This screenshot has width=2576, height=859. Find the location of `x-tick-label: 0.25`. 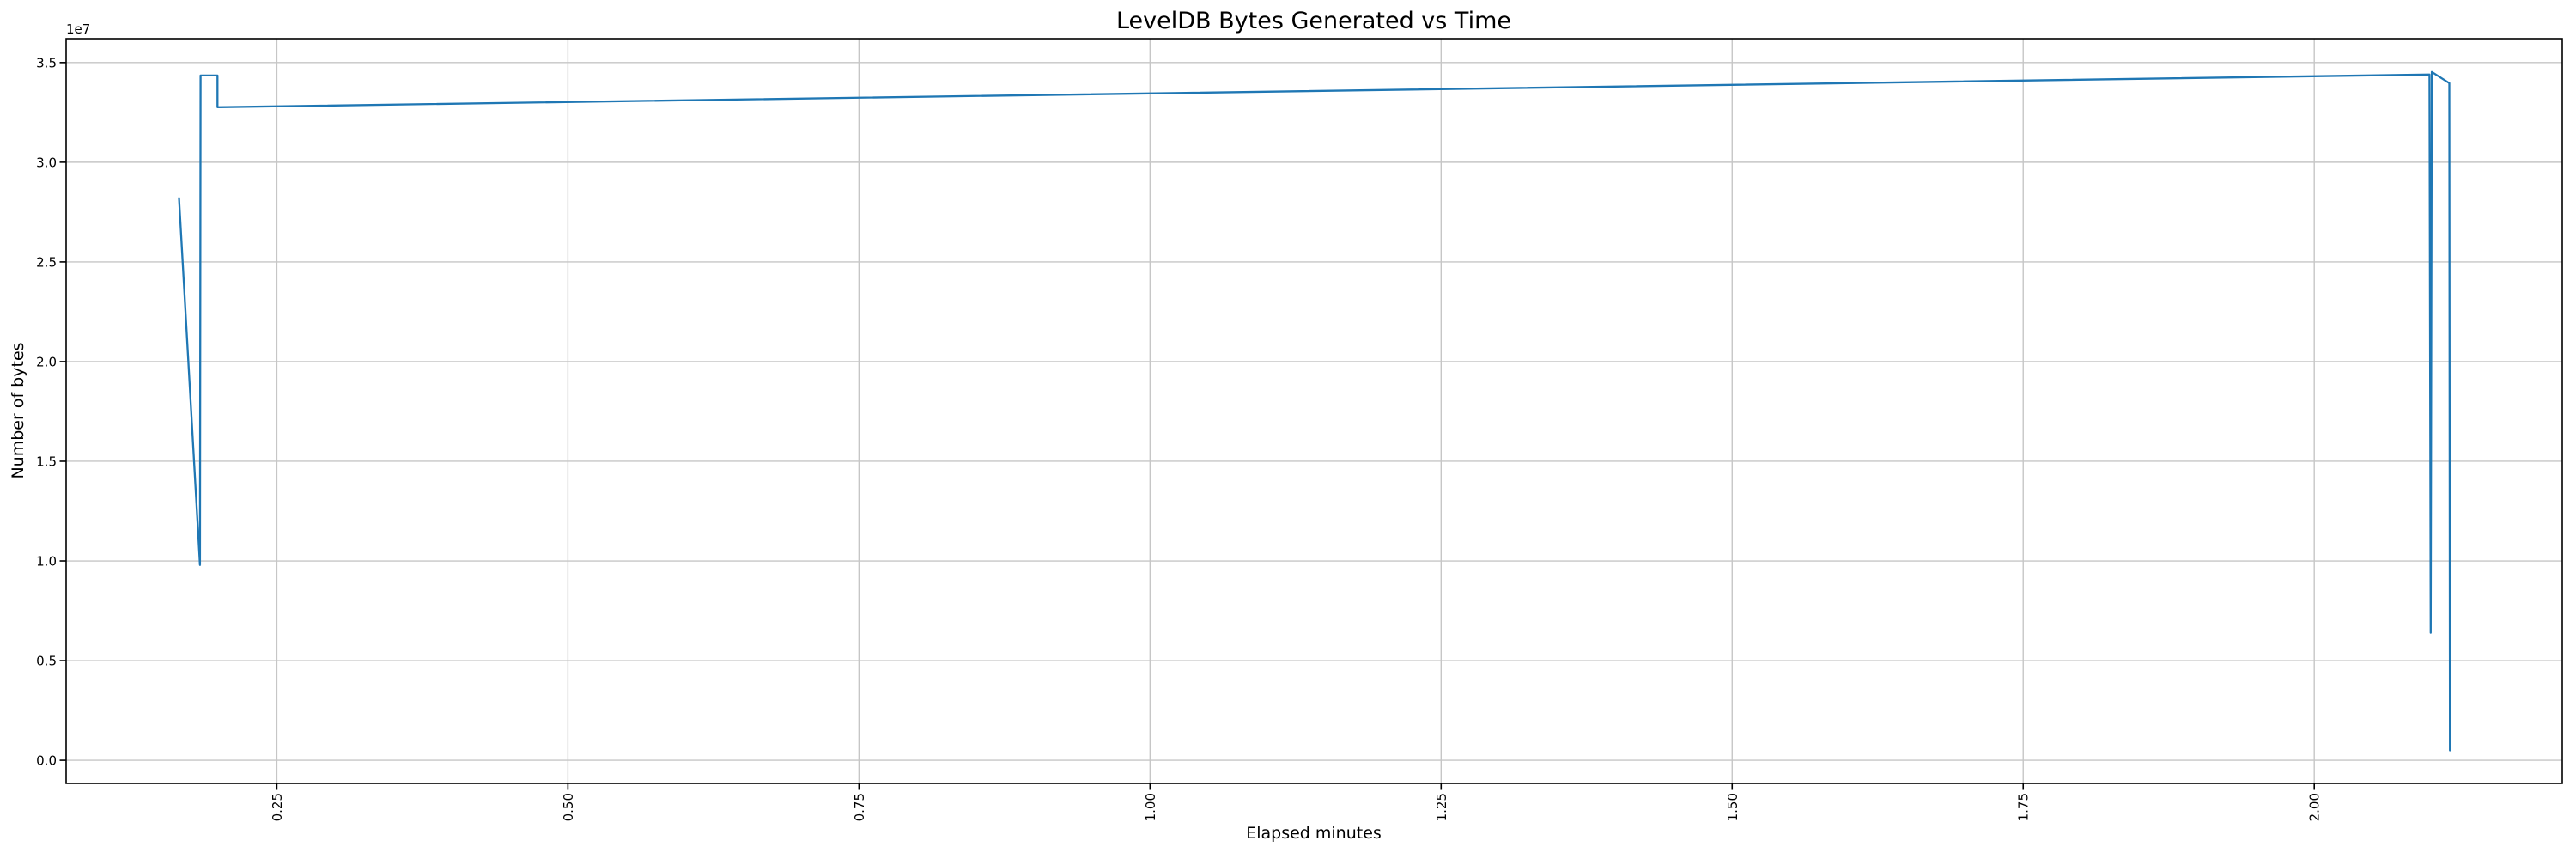

x-tick-label: 0.25 is located at coordinates (278, 807).